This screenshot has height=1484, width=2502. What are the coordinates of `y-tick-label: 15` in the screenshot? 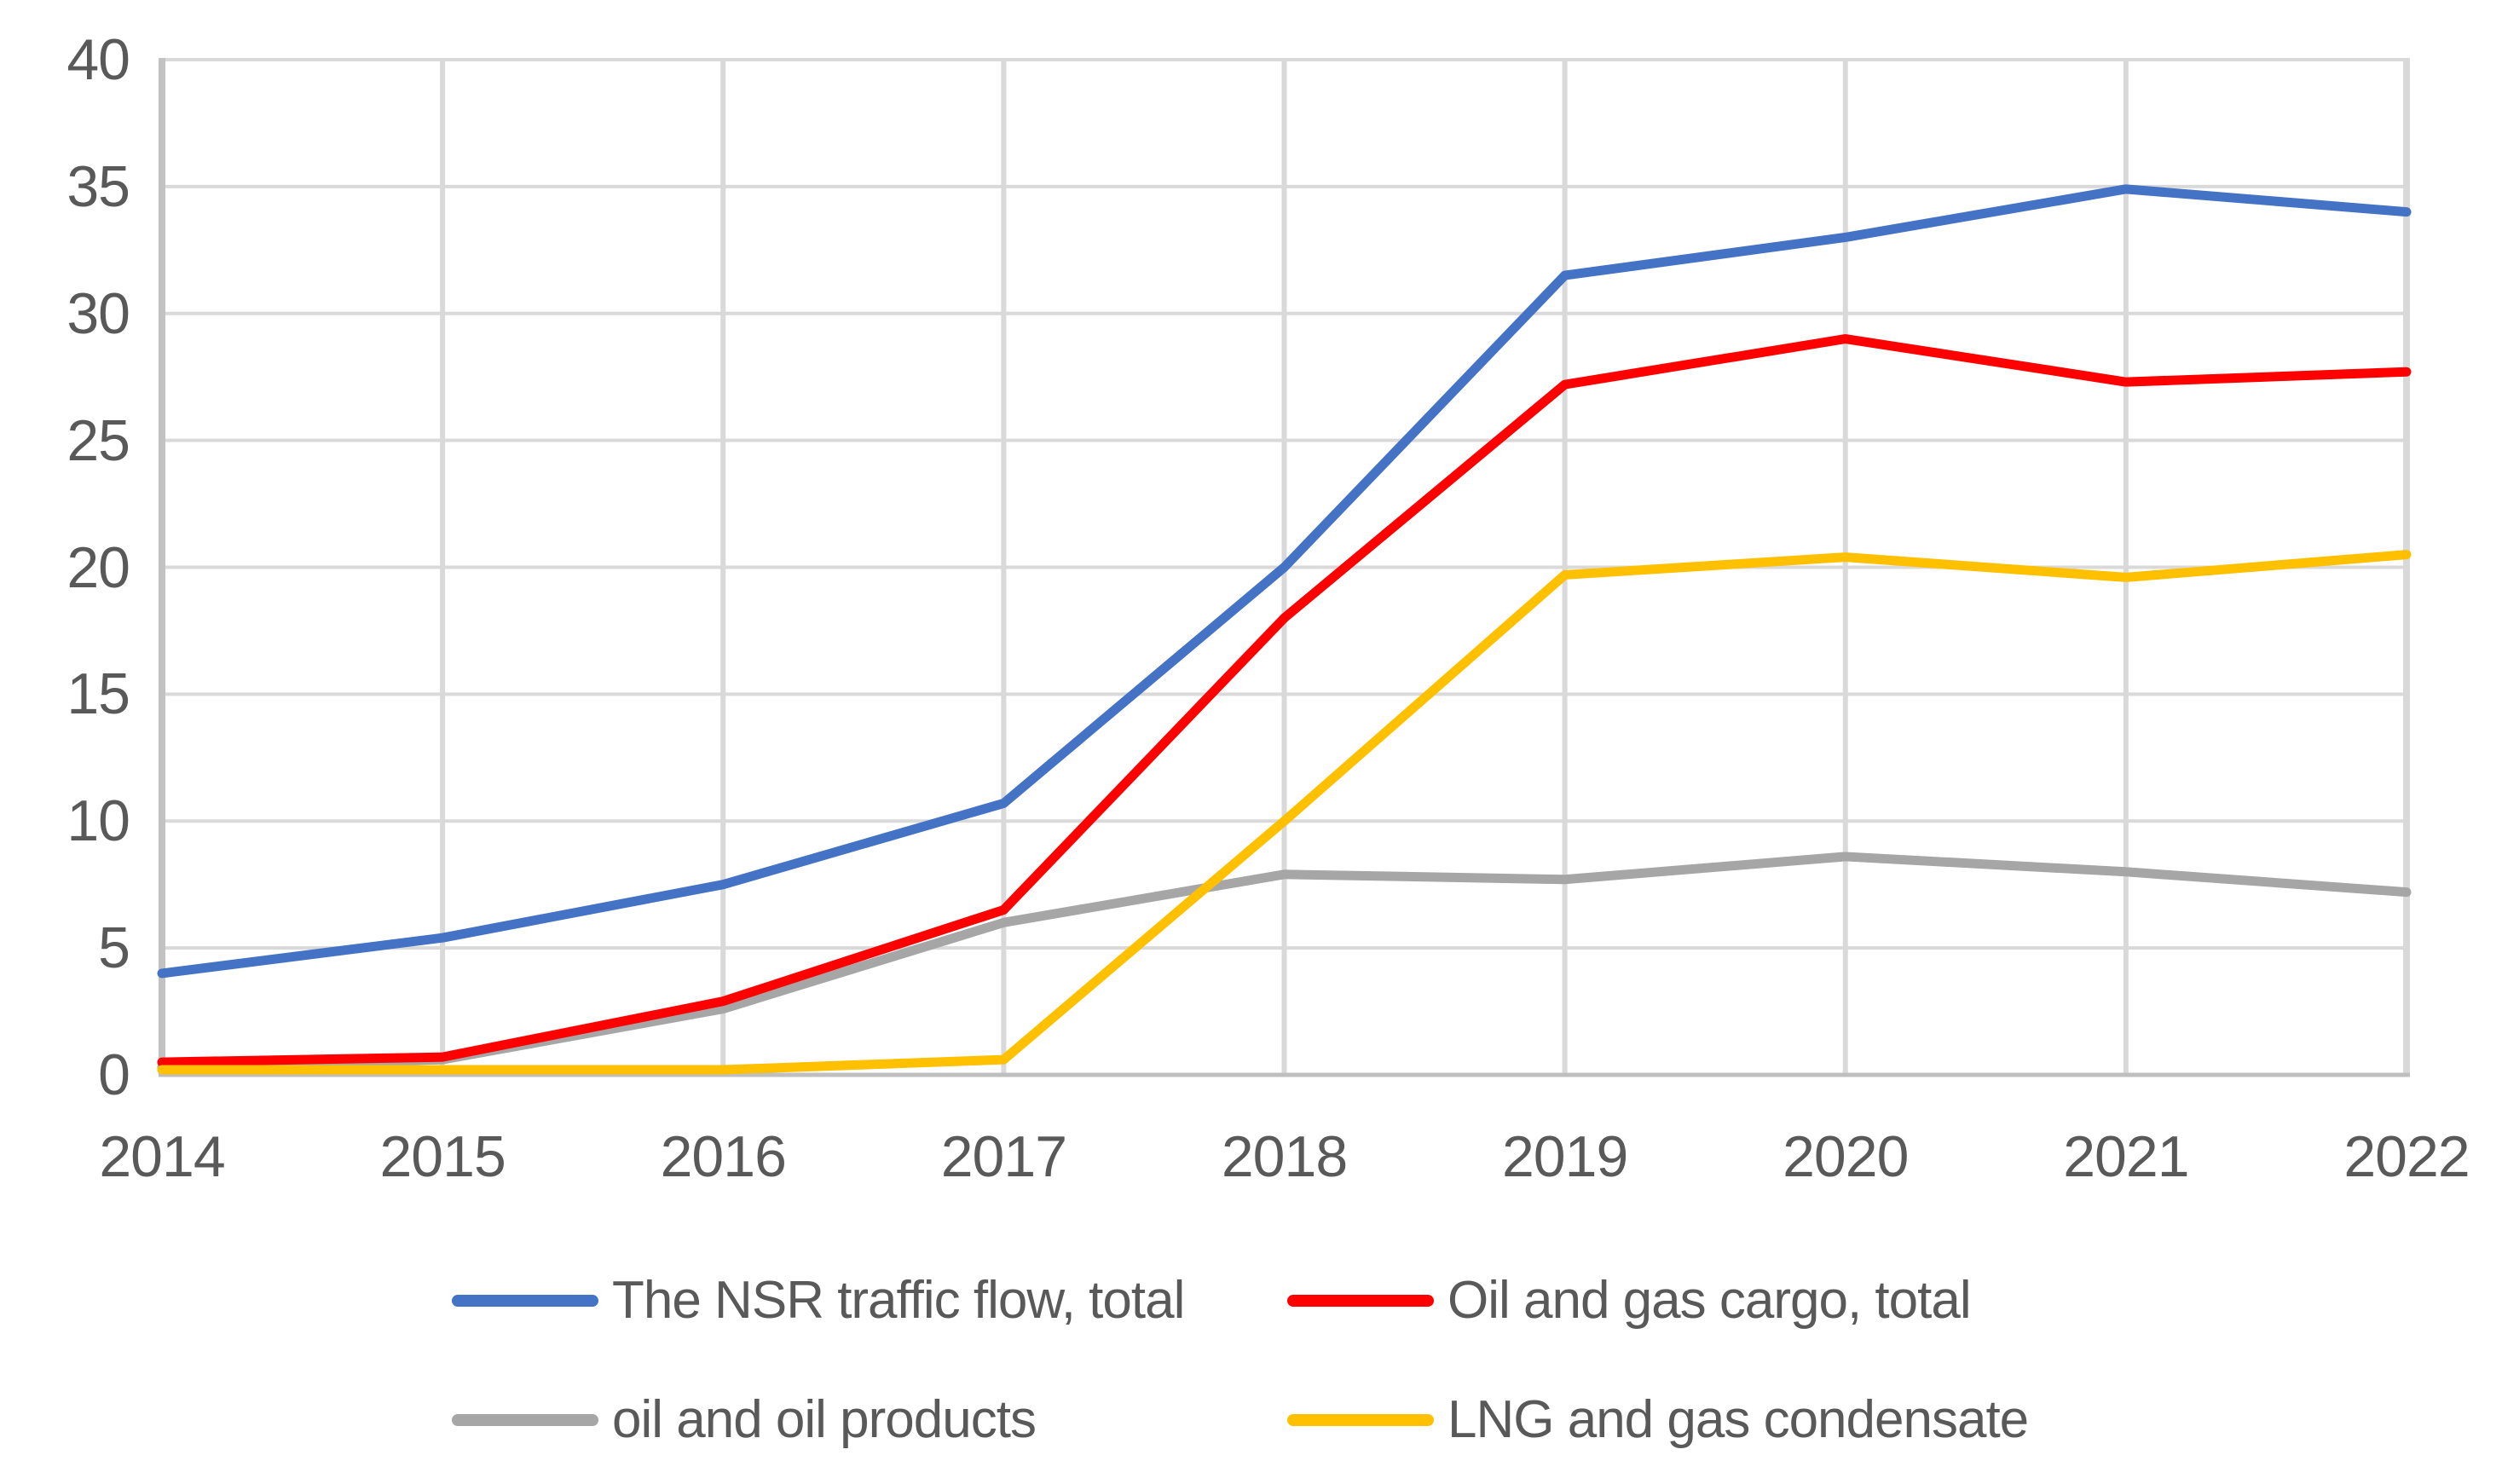 It's located at (98, 694).